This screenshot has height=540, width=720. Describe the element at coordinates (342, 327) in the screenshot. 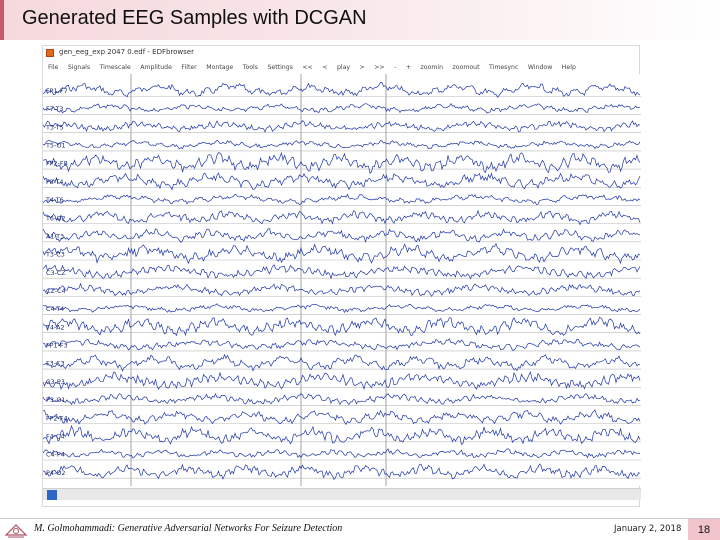

I see `eeg-trace-t4-a2` at that location.